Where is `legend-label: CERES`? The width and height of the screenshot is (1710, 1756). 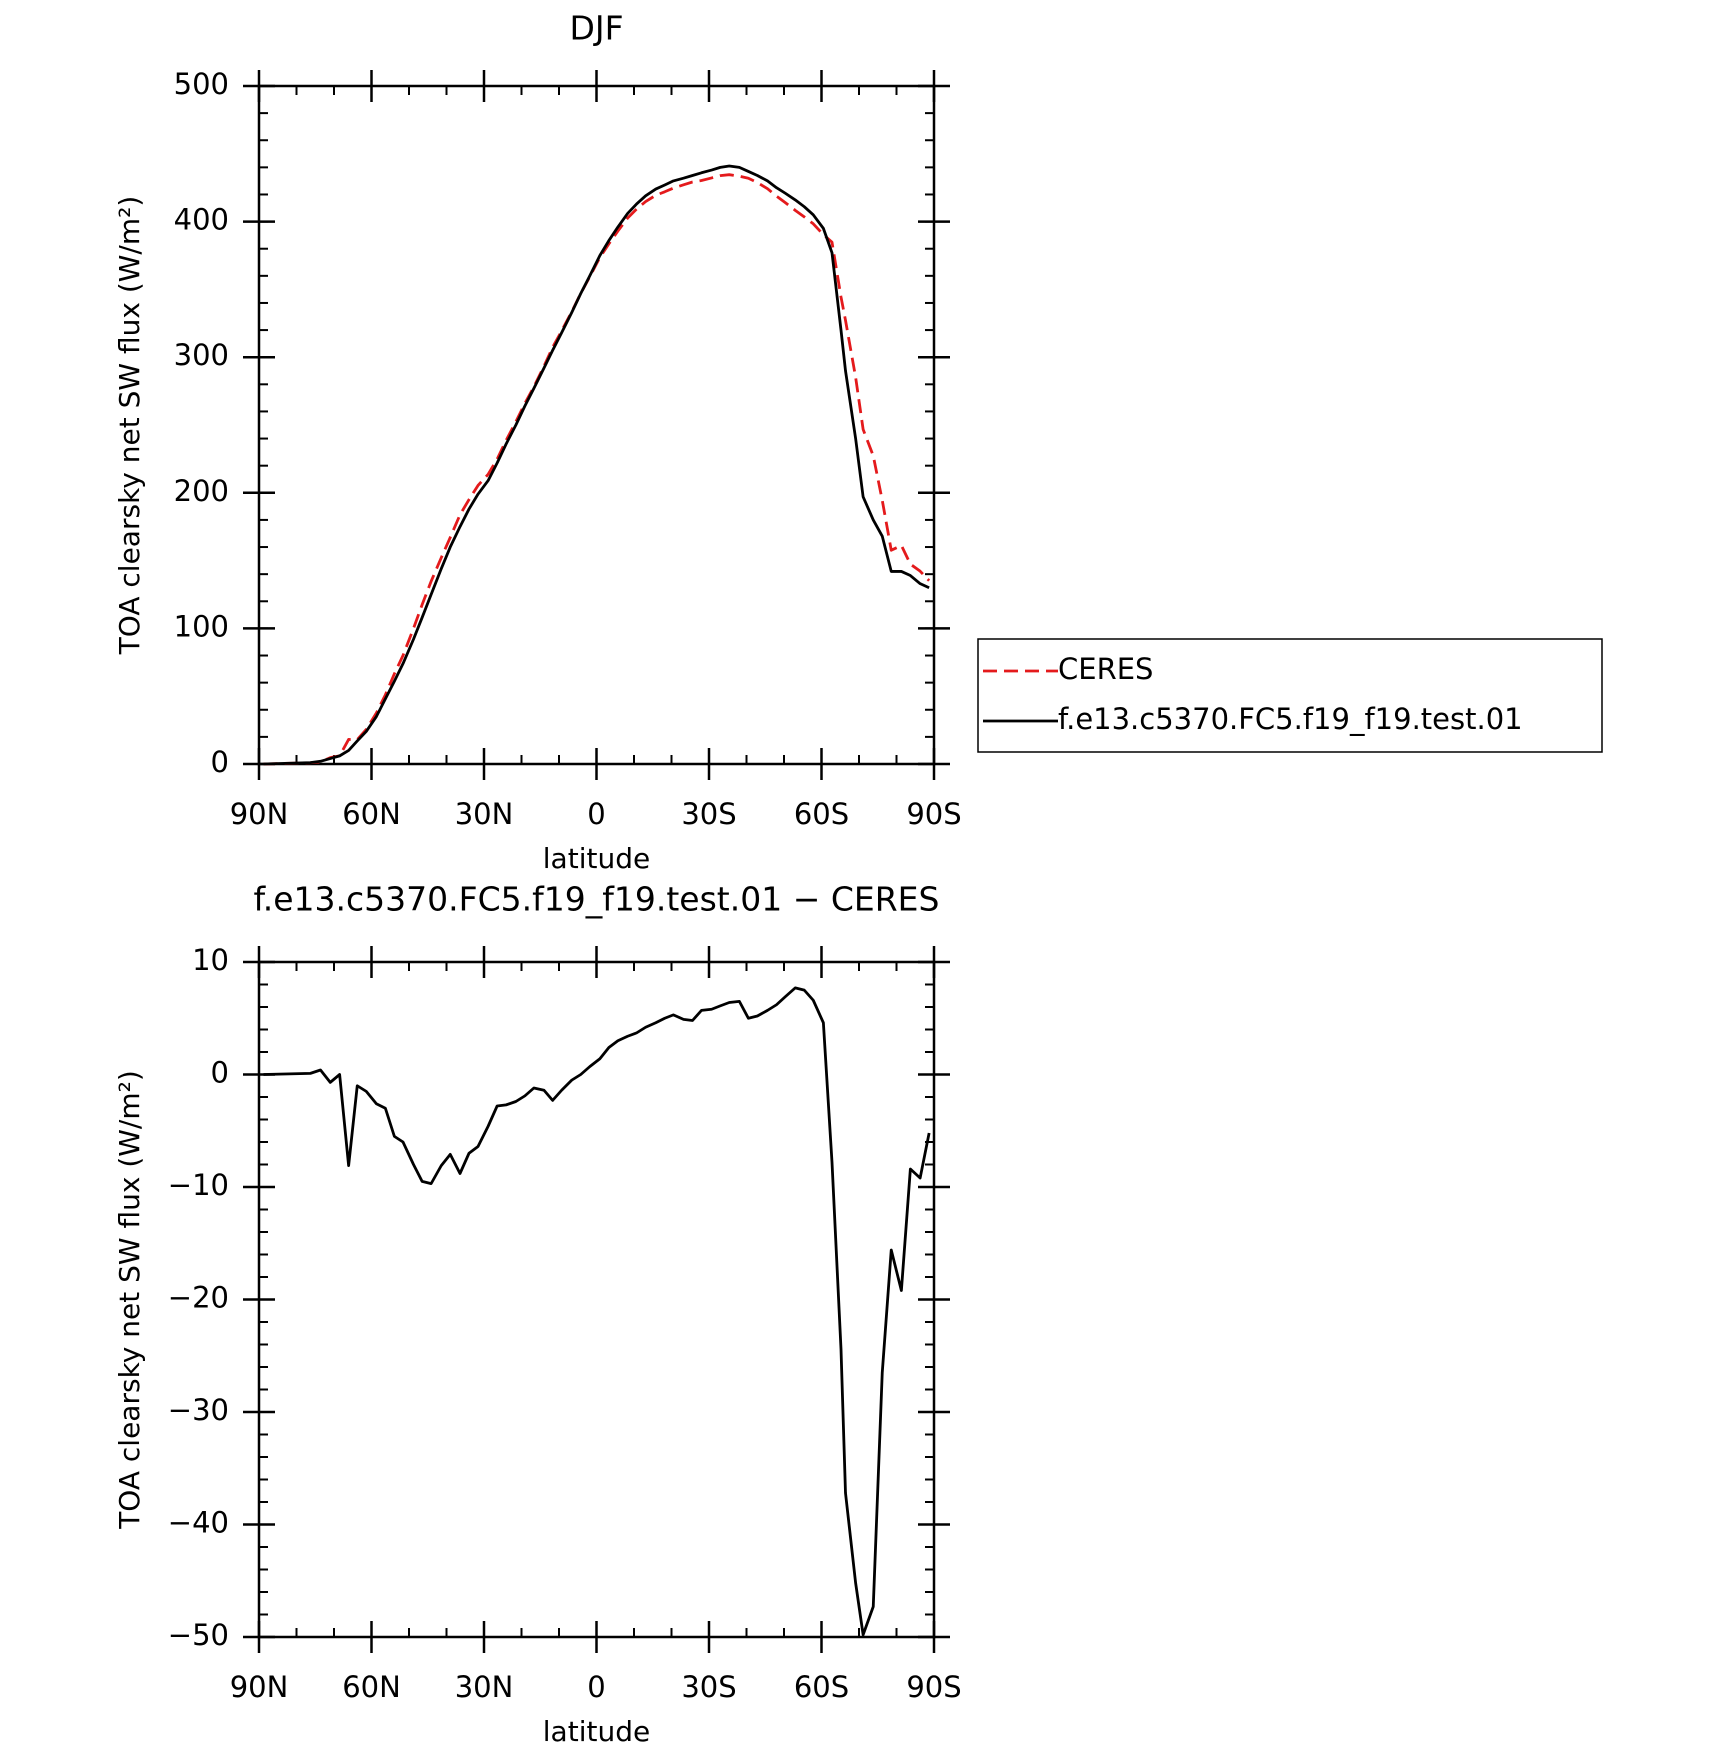 legend-label: CERES is located at coordinates (1105, 669).